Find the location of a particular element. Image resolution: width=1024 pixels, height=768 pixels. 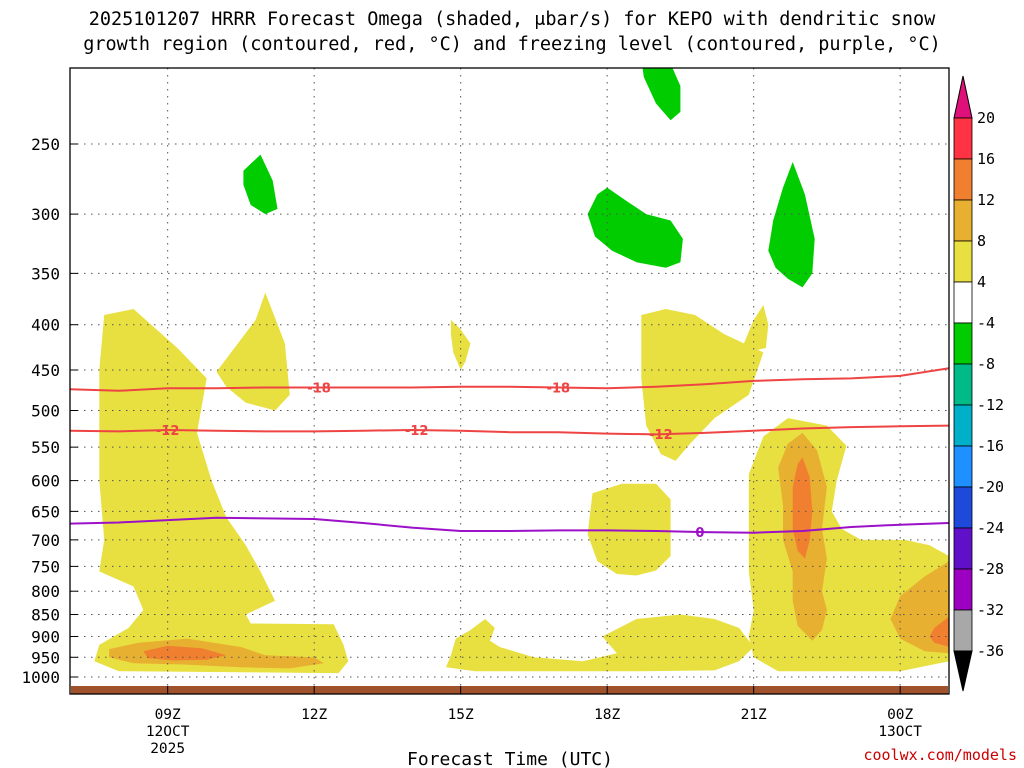

ytick-label-900: 900 is located at coordinates (45, 636).